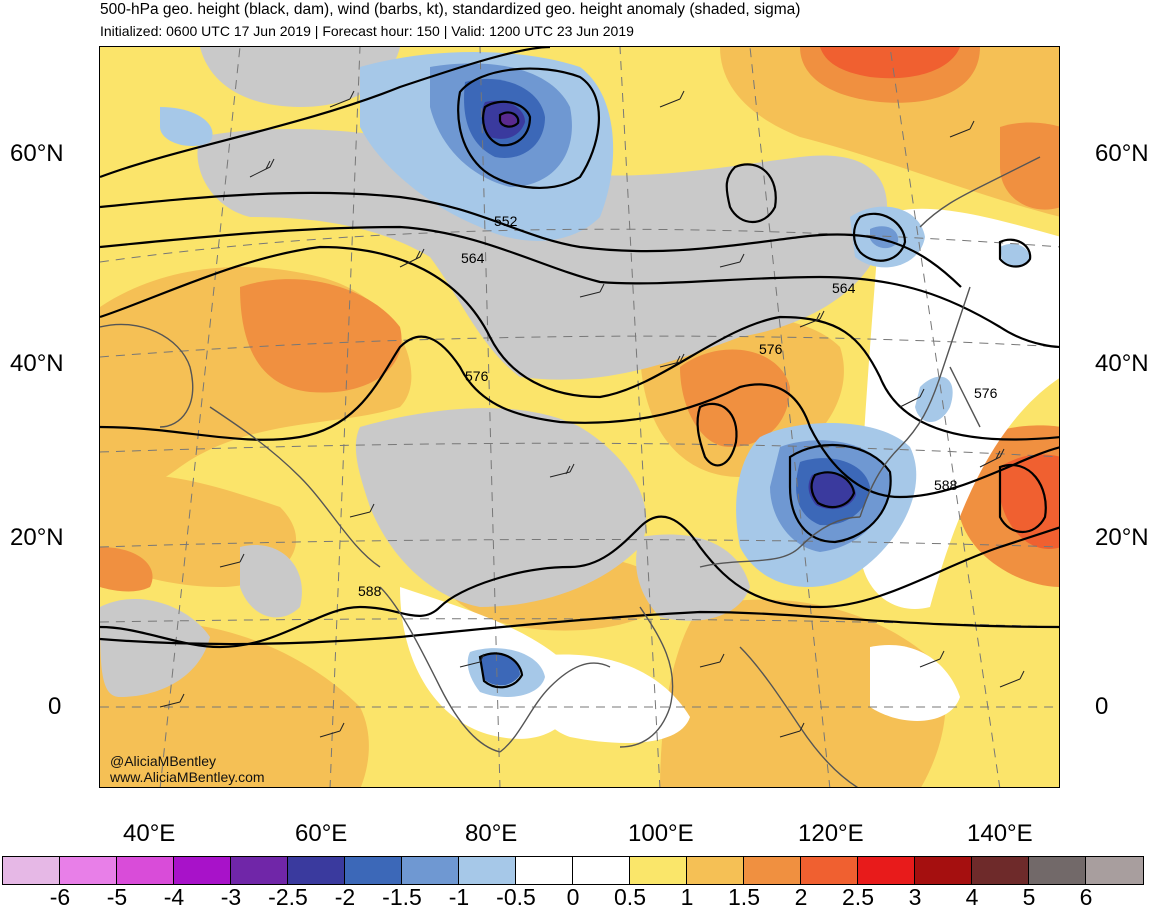 This screenshot has height=913, width=1160. I want to click on lat-label-20n-right: 20°N, so click(1122, 537).